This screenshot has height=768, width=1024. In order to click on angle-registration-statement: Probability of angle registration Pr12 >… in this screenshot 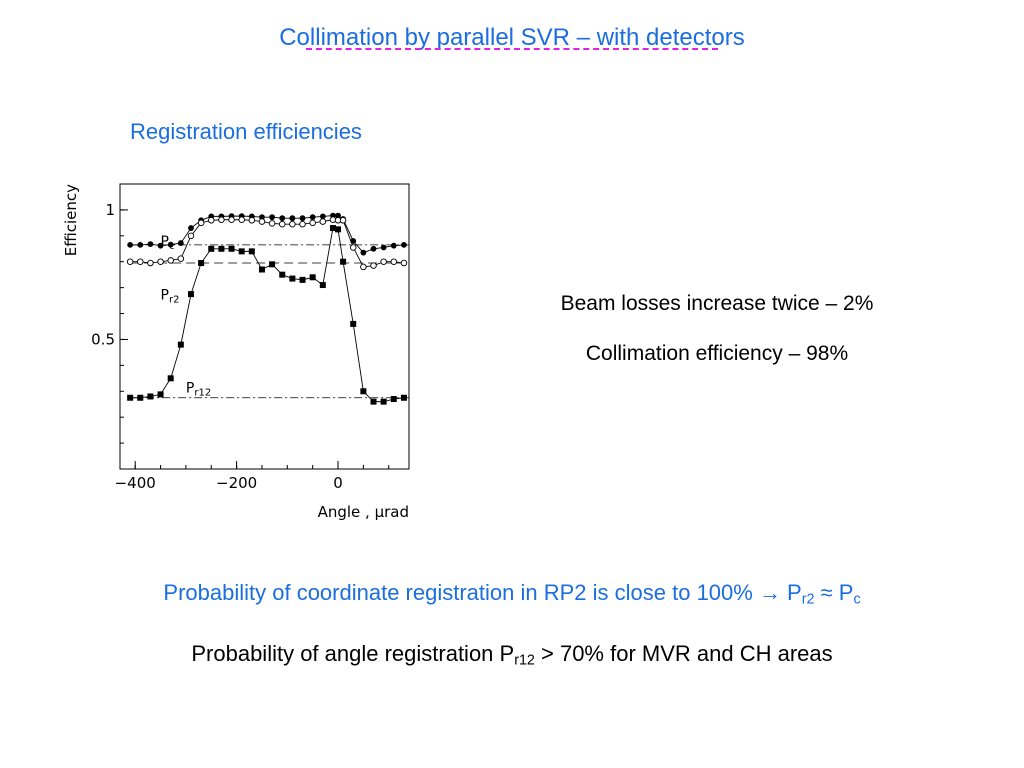, I will do `click(512, 655)`.